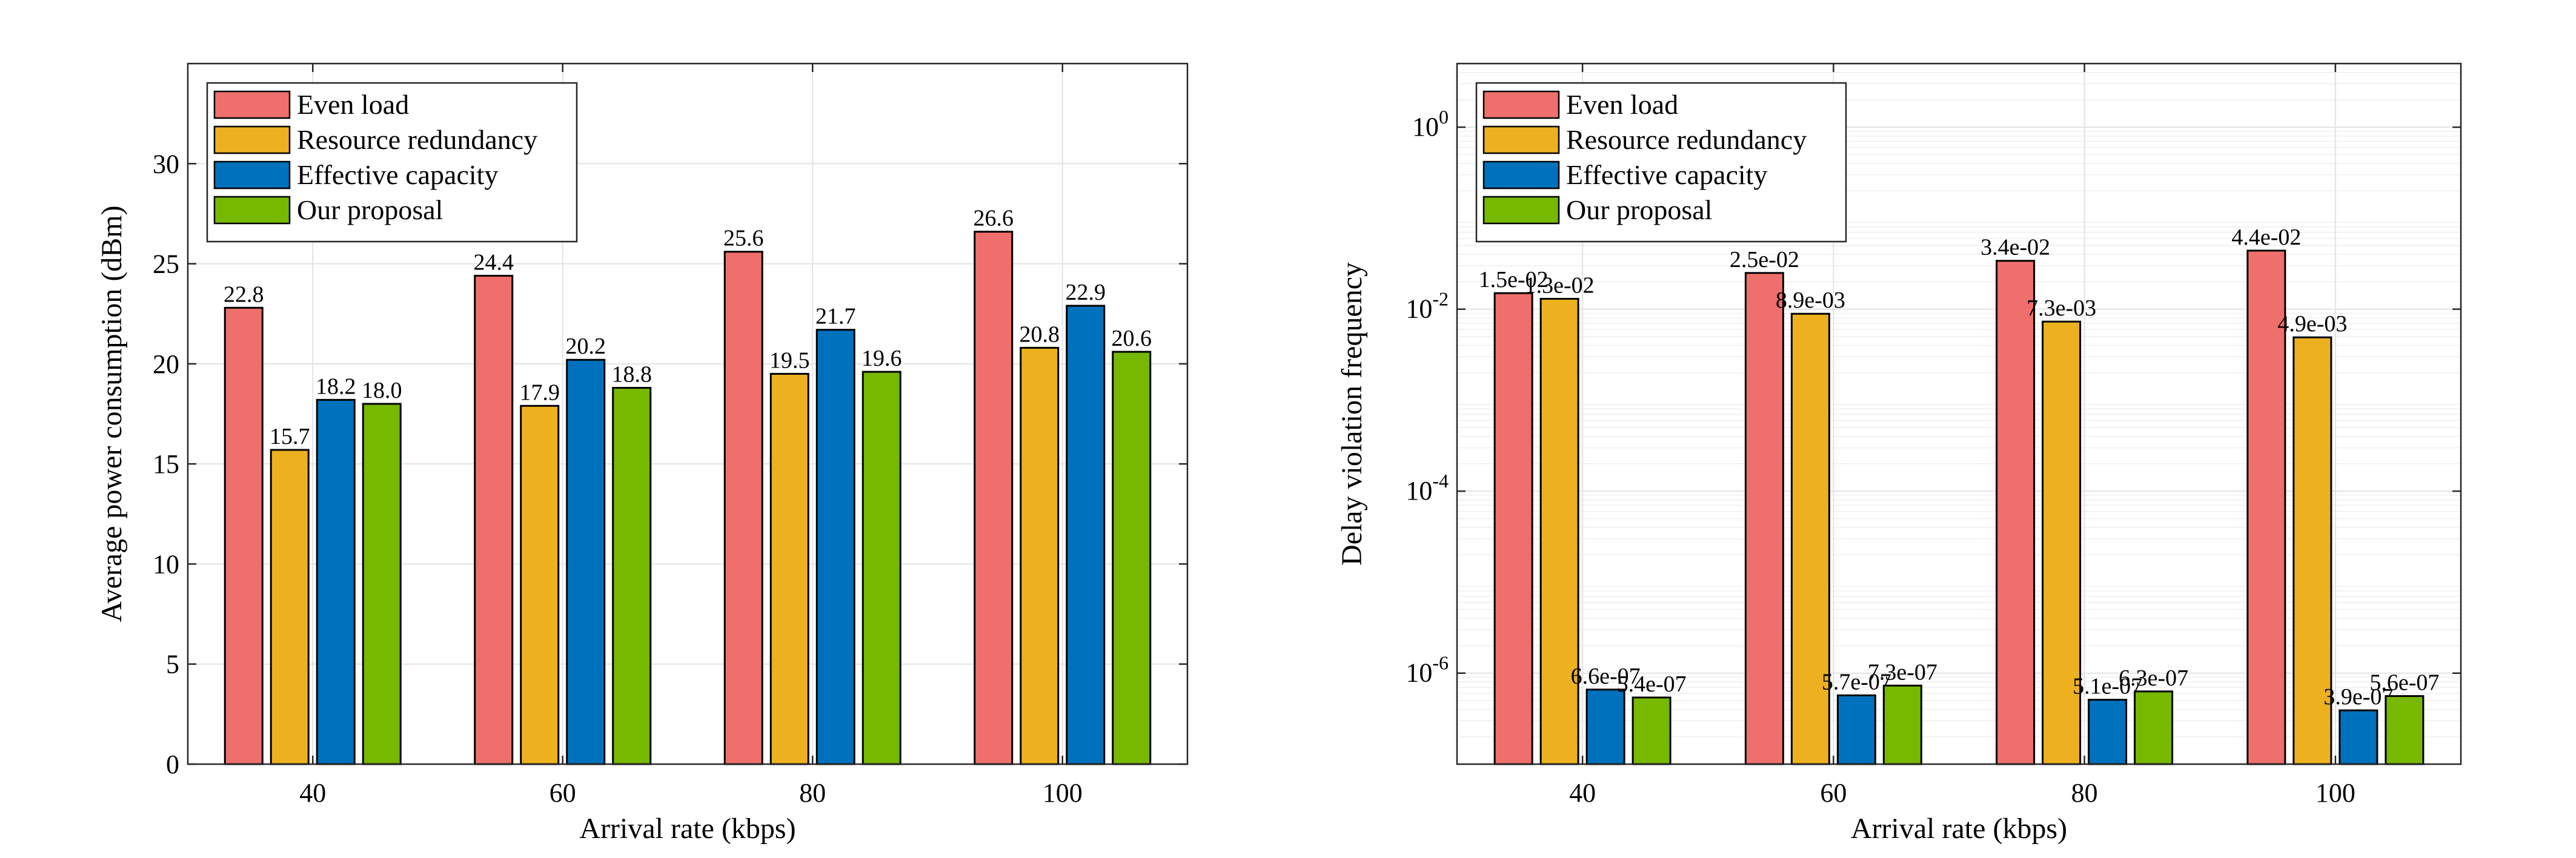 This screenshot has width=2576, height=858. Describe the element at coordinates (632, 375) in the screenshot. I see `data-label: 18.8` at that location.